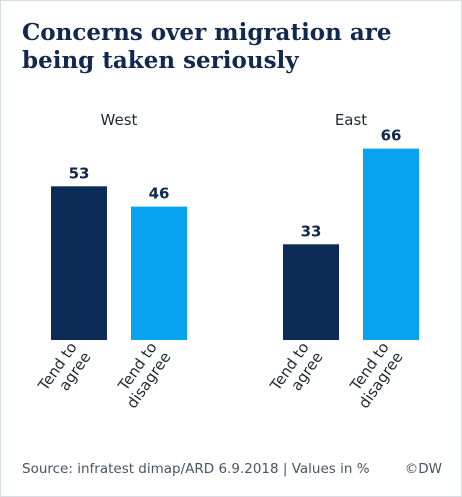  I want to click on value-label-west-disagree: 46, so click(159, 194).